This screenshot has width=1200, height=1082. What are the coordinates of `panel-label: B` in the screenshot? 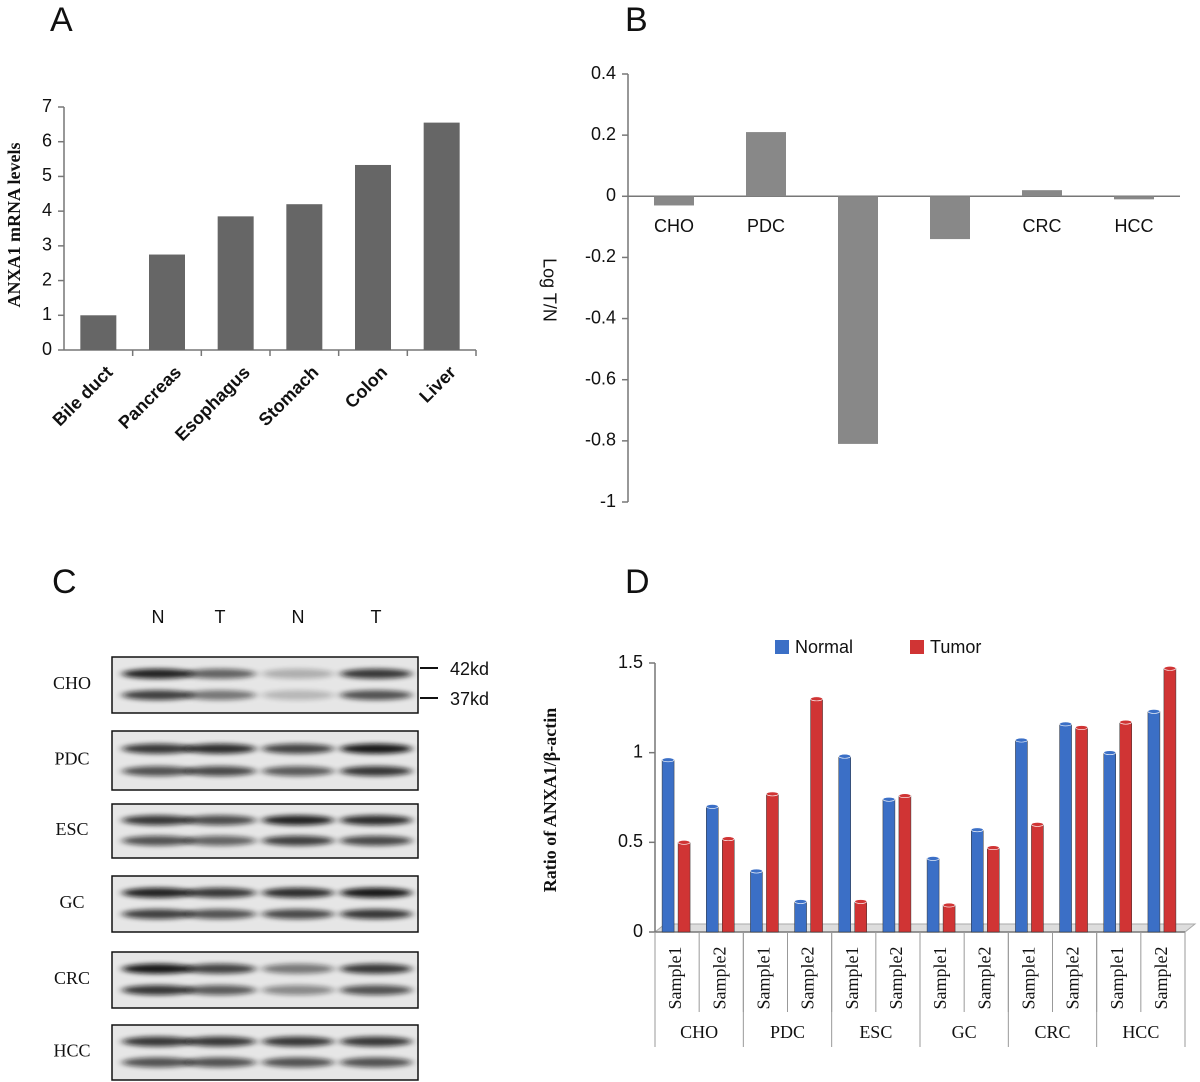 It's located at (636, 20).